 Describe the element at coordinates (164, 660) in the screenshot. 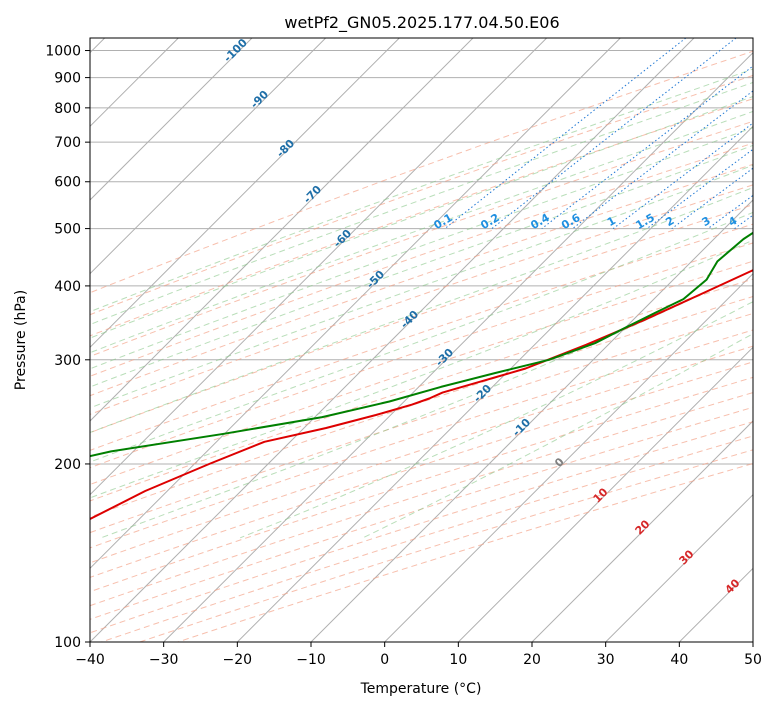

I see `x-tick-label: −30` at that location.